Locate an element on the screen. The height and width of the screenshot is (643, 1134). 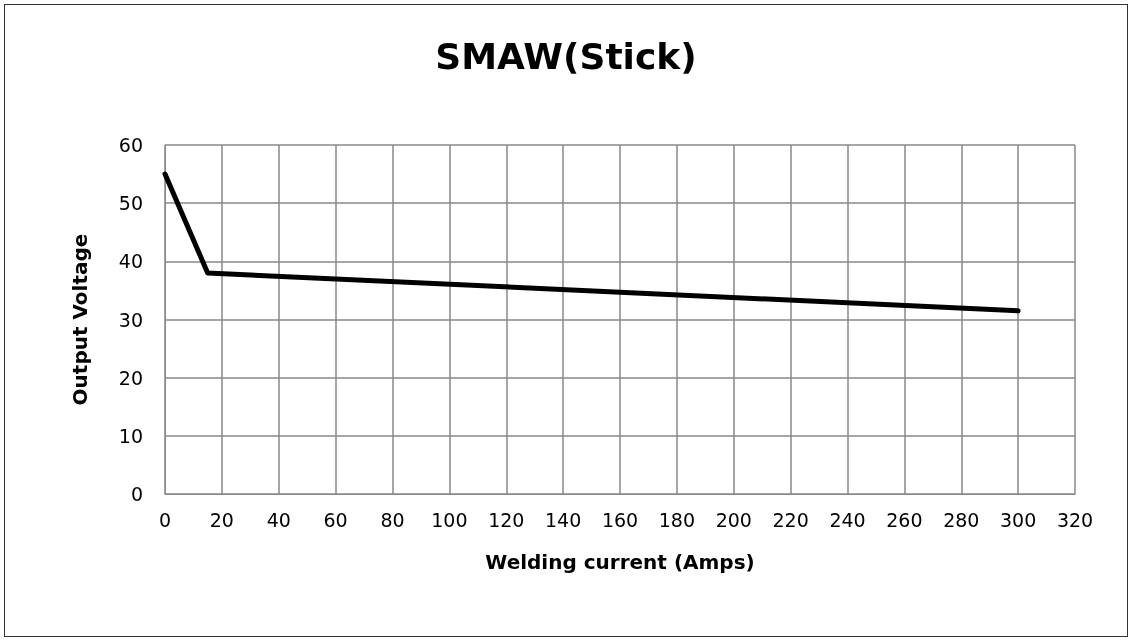
x-tick-label: 0 is located at coordinates (165, 519).